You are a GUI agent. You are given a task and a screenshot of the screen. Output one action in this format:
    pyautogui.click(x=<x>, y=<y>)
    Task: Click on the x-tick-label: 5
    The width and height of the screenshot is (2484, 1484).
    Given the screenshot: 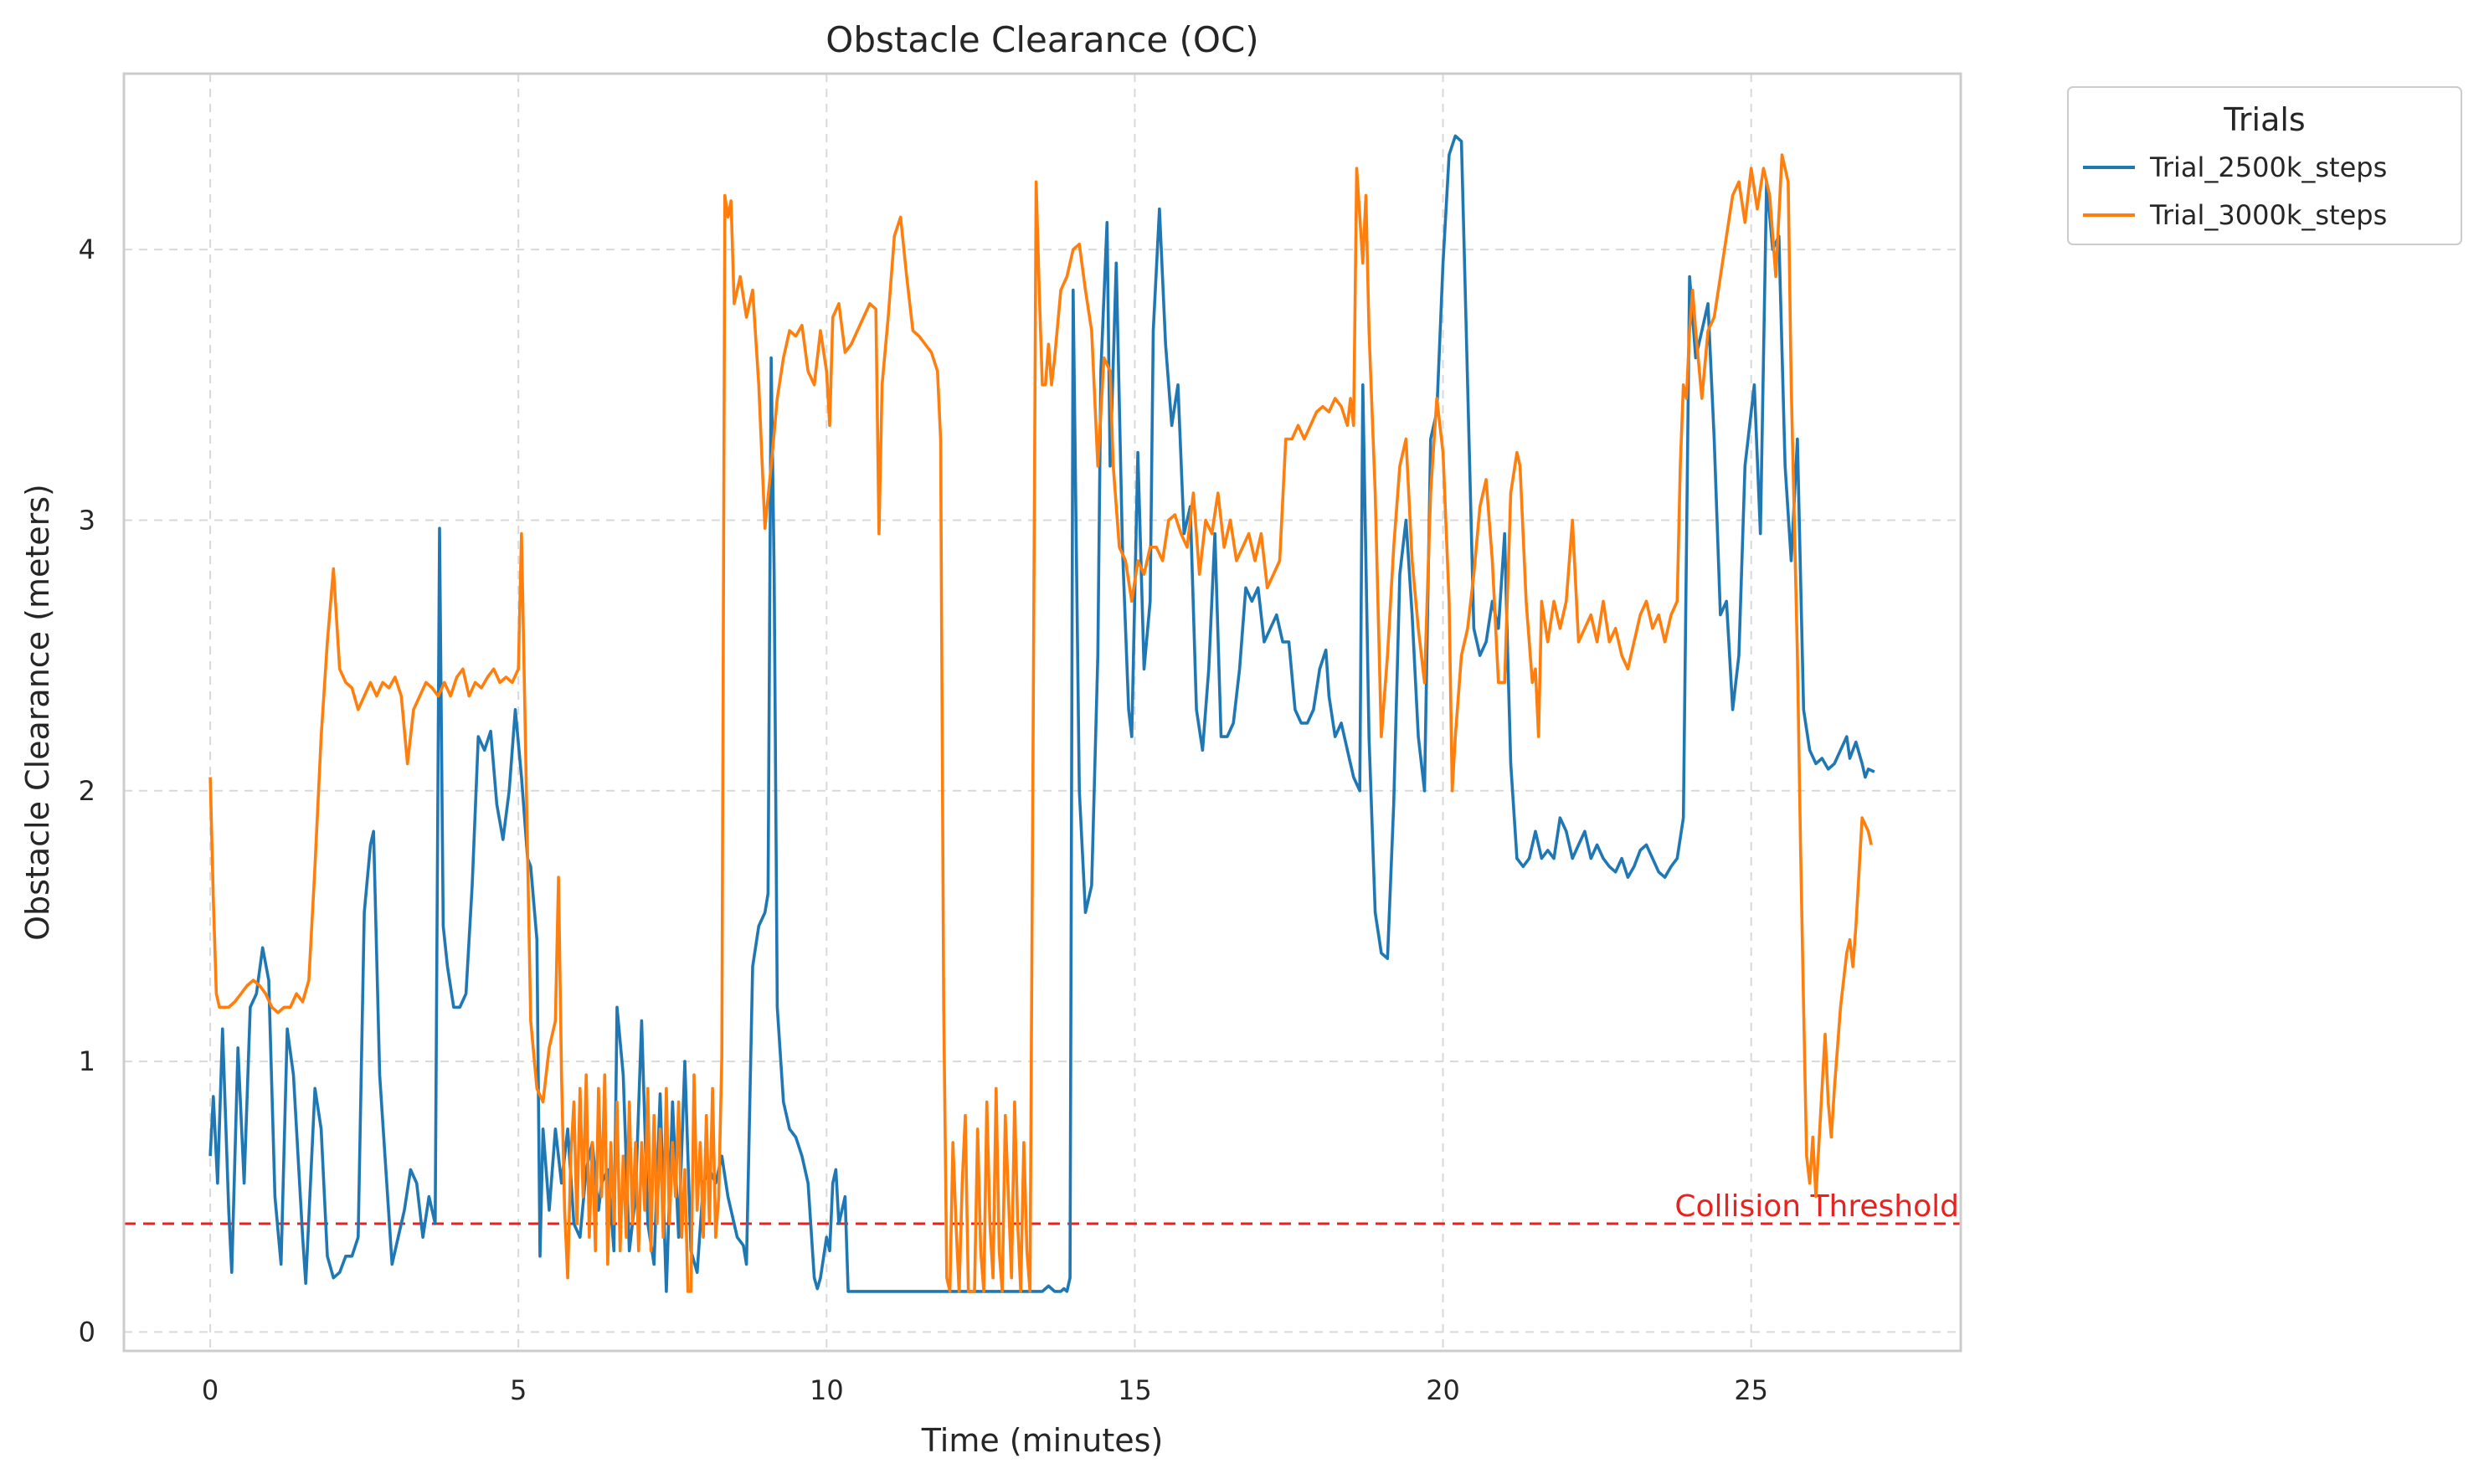 What is the action you would take?
    pyautogui.click(x=518, y=1390)
    